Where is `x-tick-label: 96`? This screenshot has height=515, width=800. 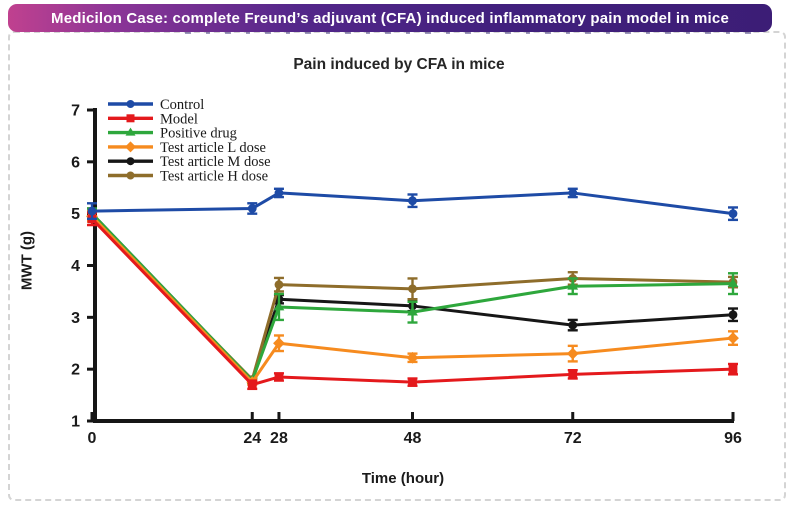
x-tick-label: 96 is located at coordinates (733, 438).